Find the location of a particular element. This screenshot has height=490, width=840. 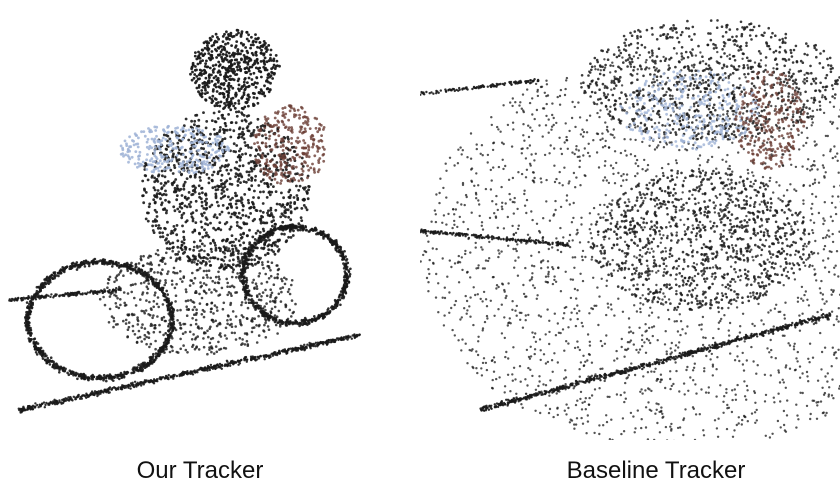

caption-our-tracker: Our Tracker is located at coordinates (200, 470).